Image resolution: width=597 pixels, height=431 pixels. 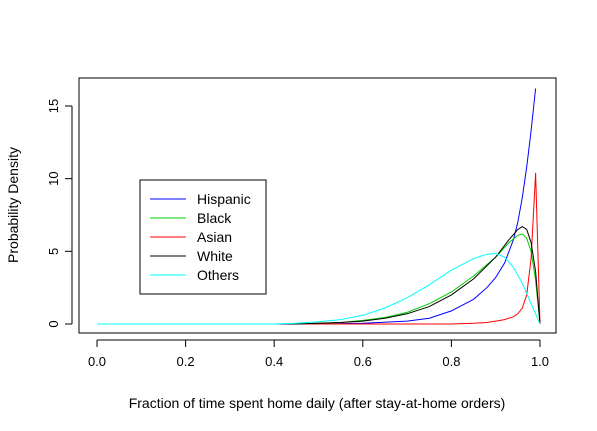 What do you see at coordinates (53, 323) in the screenshot?
I see `y-tick-label: 0` at bounding box center [53, 323].